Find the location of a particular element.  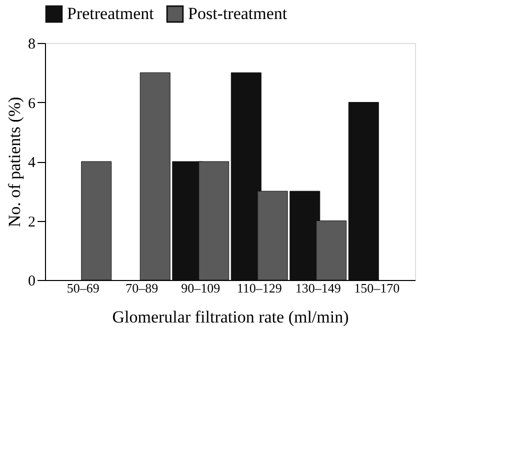

y-tick-label: 4 is located at coordinates (32, 163).